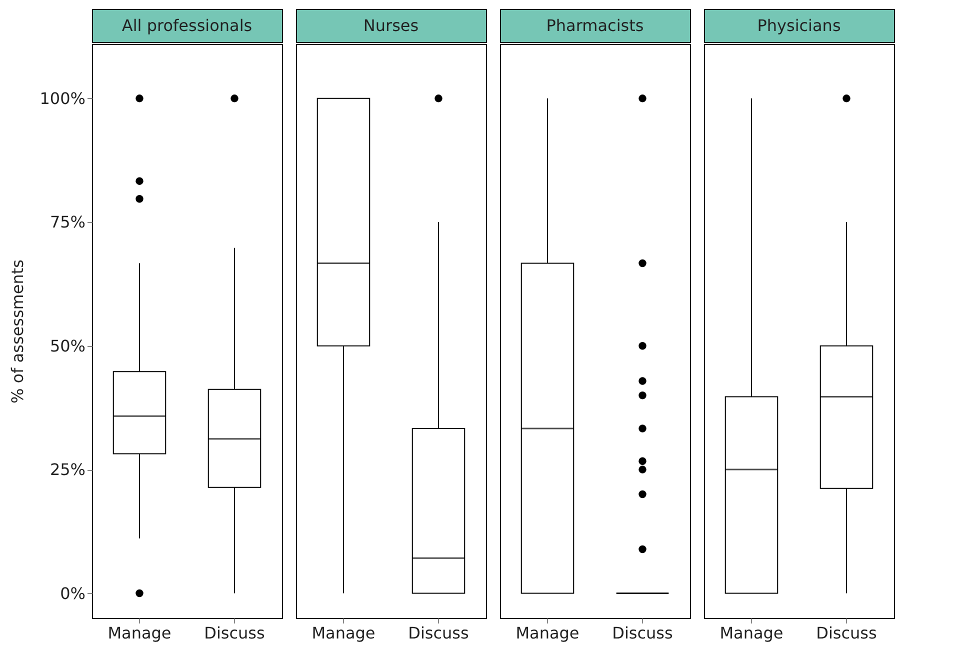 Image resolution: width=976 pixels, height=648 pixels. Describe the element at coordinates (68, 470) in the screenshot. I see `y-tick-label: 25%` at that location.